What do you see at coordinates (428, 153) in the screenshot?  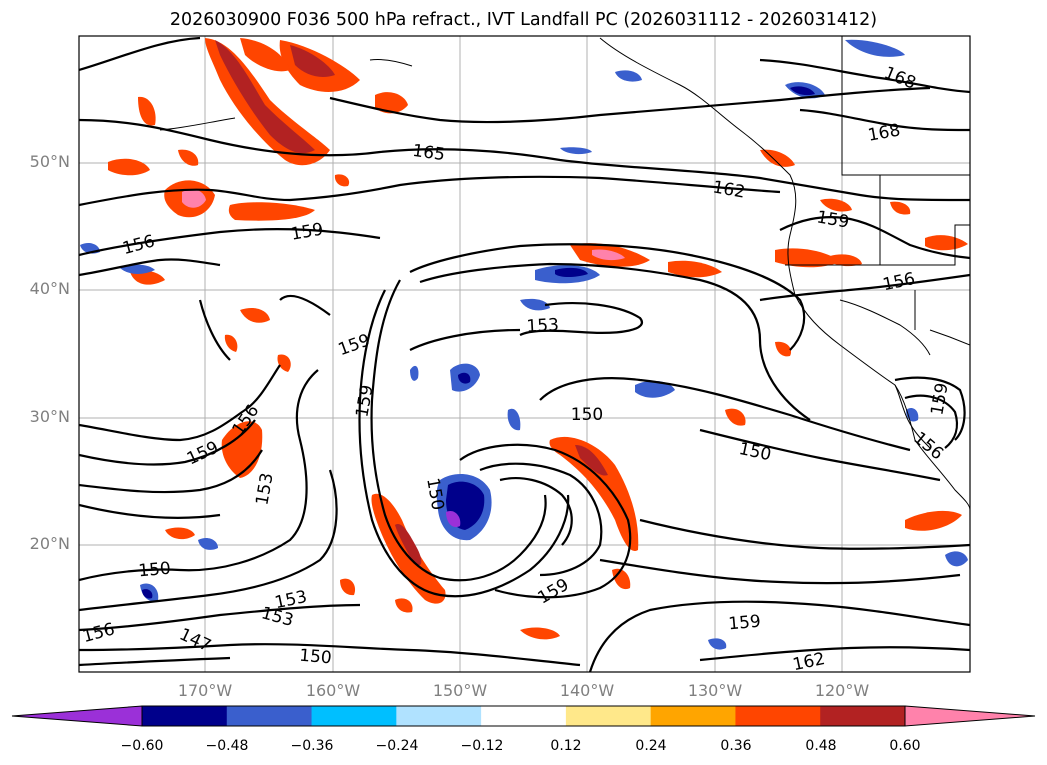 I see `contour-label: 165` at bounding box center [428, 153].